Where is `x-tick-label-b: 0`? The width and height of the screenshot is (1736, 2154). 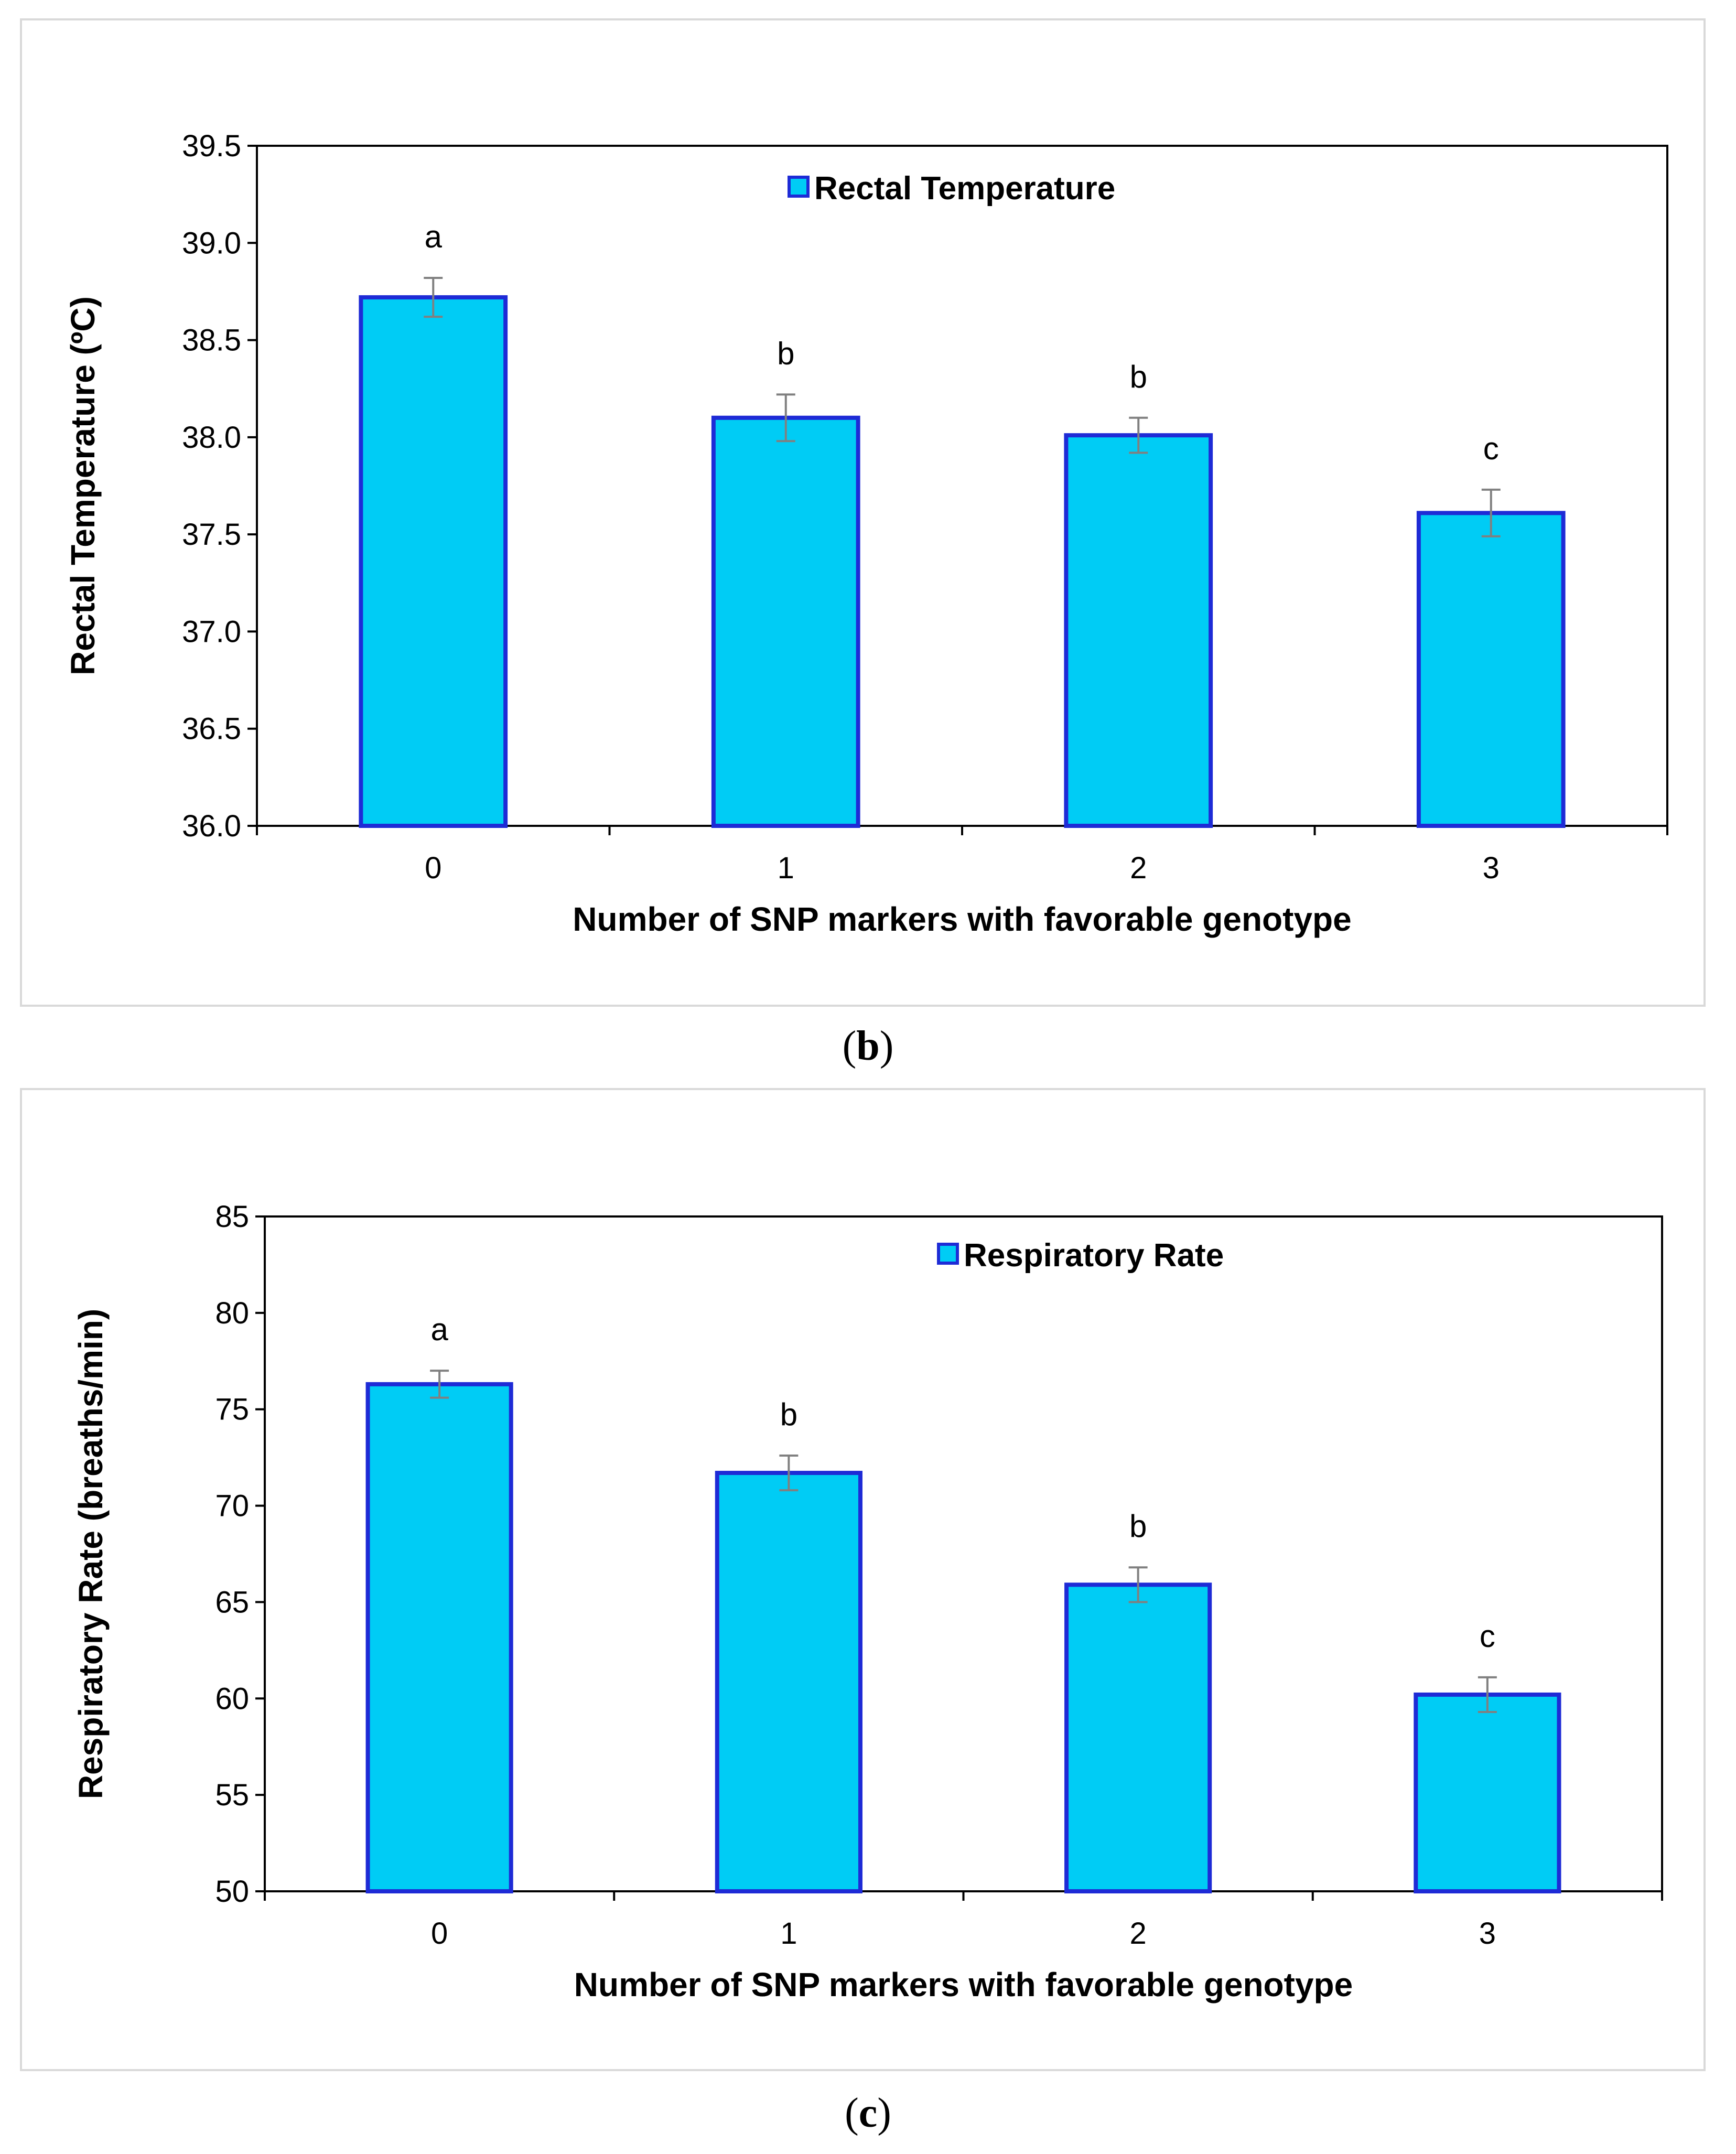
x-tick-label-b: 0 is located at coordinates (433, 868).